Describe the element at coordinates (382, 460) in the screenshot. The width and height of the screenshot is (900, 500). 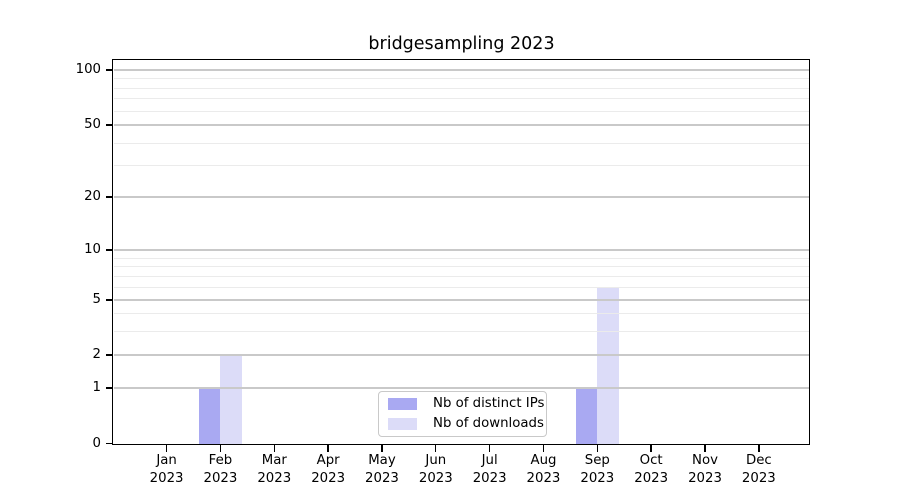
I see `month-label: May` at that location.